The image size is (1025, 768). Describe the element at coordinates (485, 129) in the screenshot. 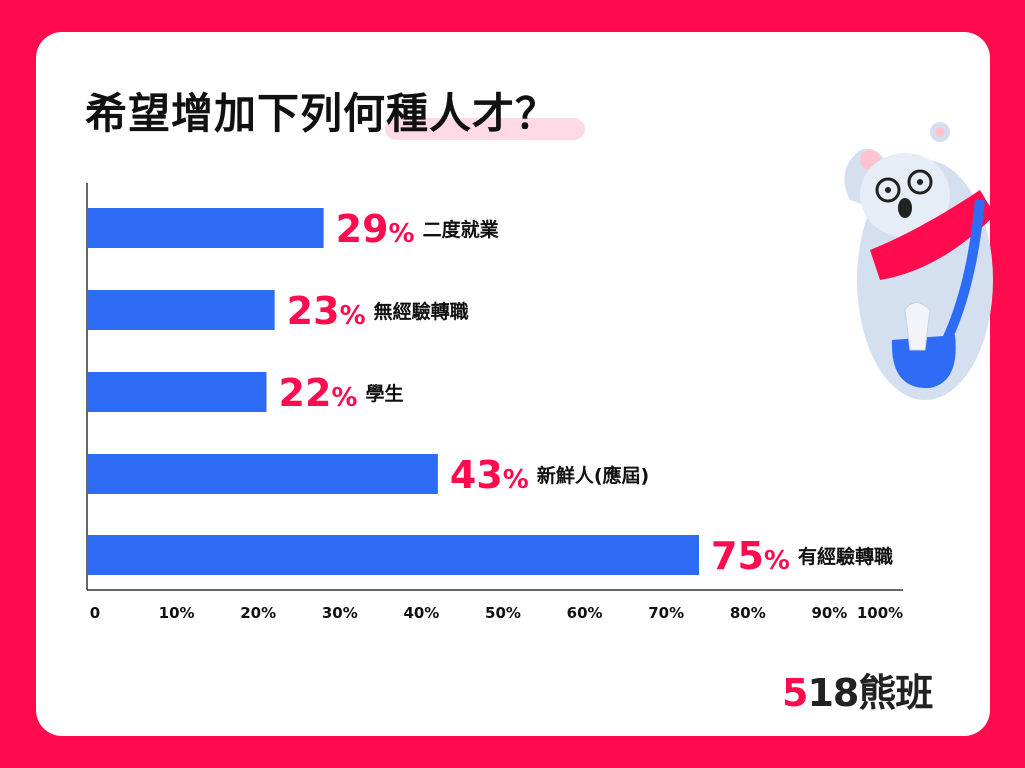

I see `title-highlight` at that location.